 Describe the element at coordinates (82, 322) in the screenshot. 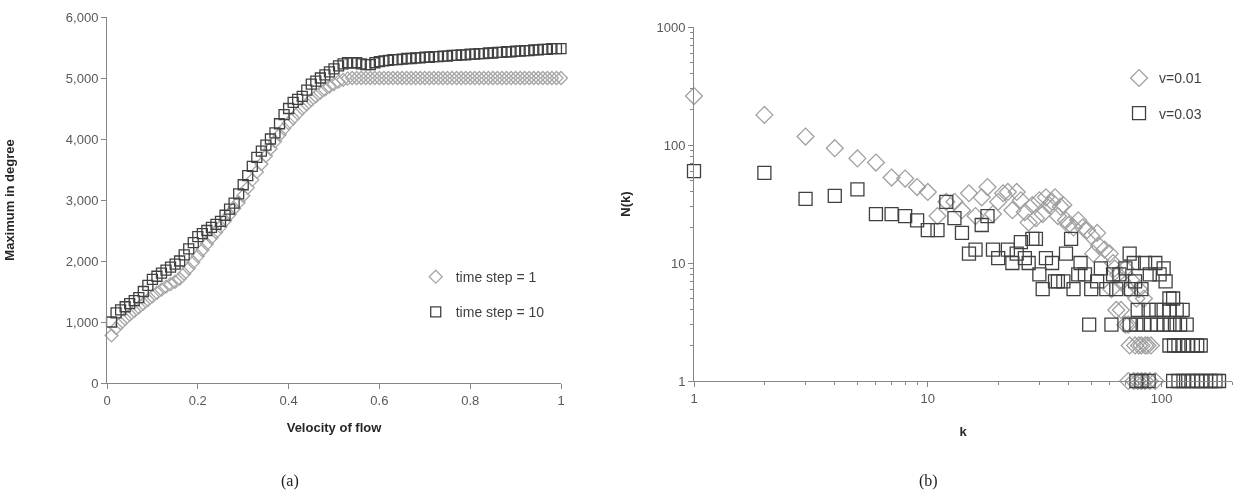

I see `y-tick-label: 1,000` at that location.